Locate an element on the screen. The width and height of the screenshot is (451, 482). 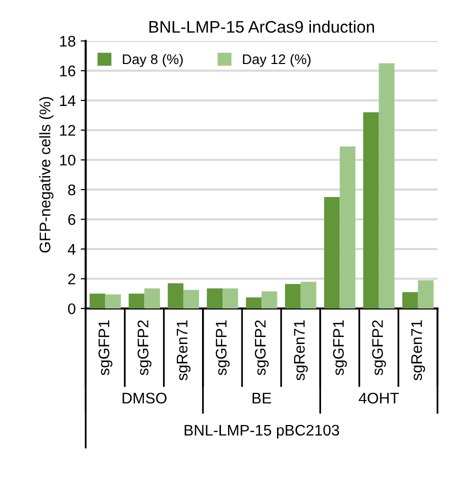
y-tick-label: 10 is located at coordinates (68, 160).